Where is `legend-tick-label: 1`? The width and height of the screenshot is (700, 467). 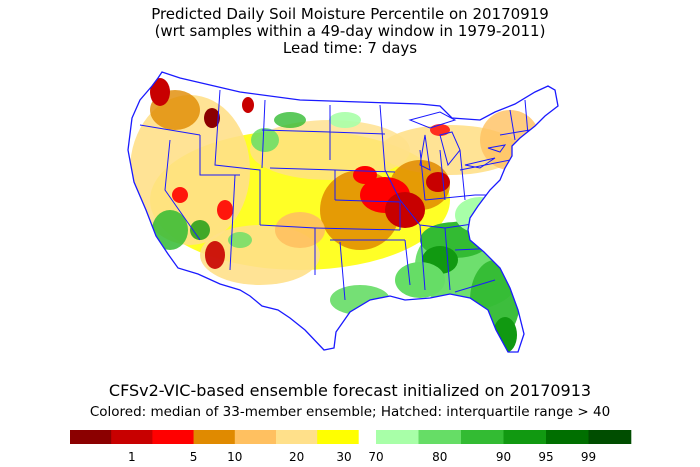 legend-tick-label: 1 is located at coordinates (132, 457).